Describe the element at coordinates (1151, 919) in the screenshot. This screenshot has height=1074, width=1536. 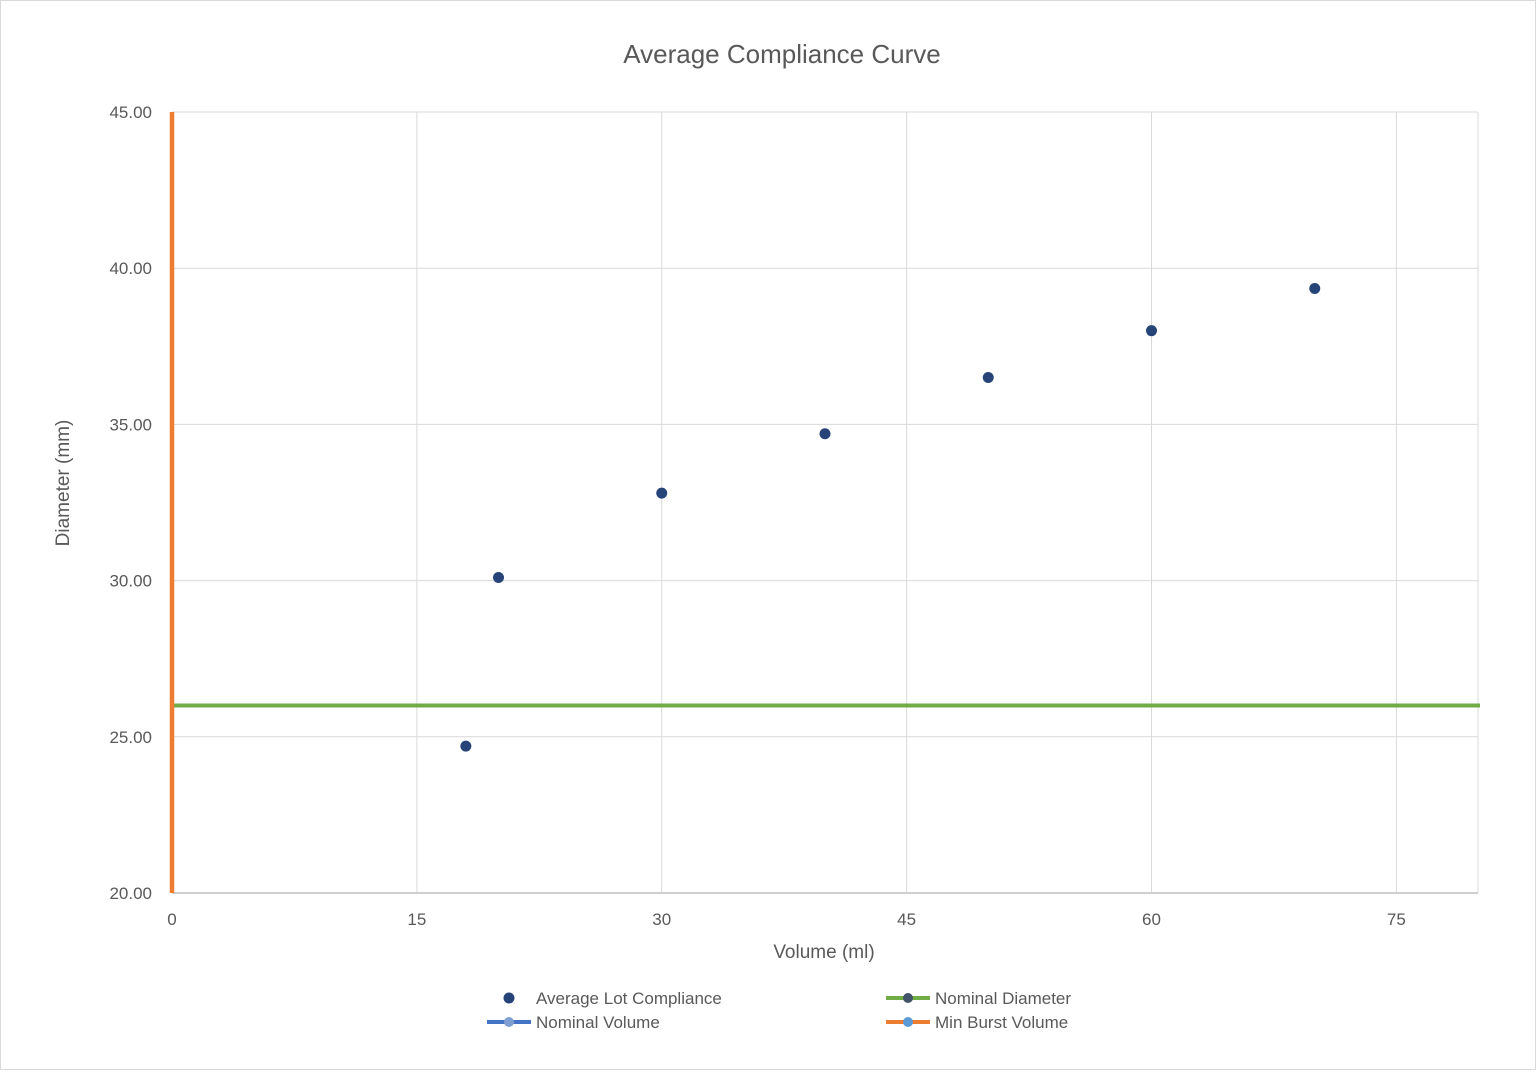
I see `x-tick-label: 60` at that location.